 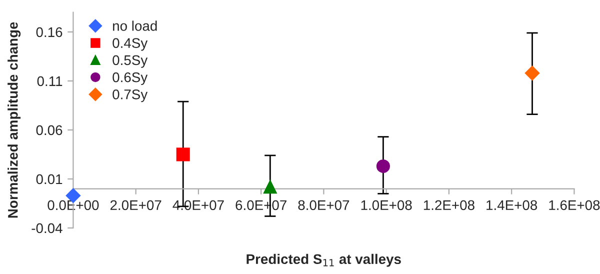 What do you see at coordinates (14, 120) in the screenshot?
I see `y-axis-title: Normalized amplitude change` at bounding box center [14, 120].